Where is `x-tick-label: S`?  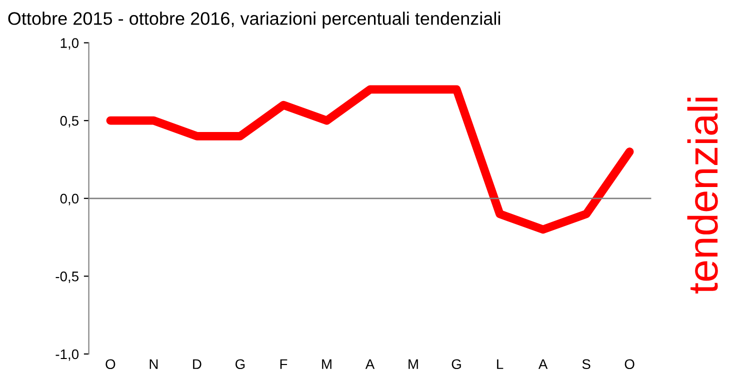 x-tick-label: S is located at coordinates (586, 364).